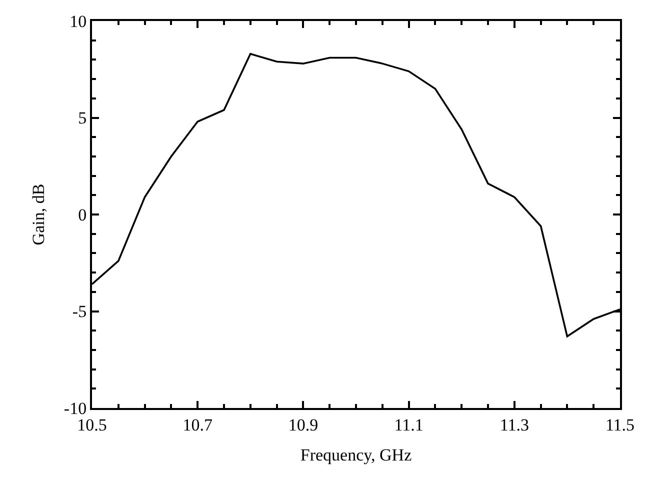  Describe the element at coordinates (75, 408) in the screenshot. I see `y-tick-label: -10` at that location.